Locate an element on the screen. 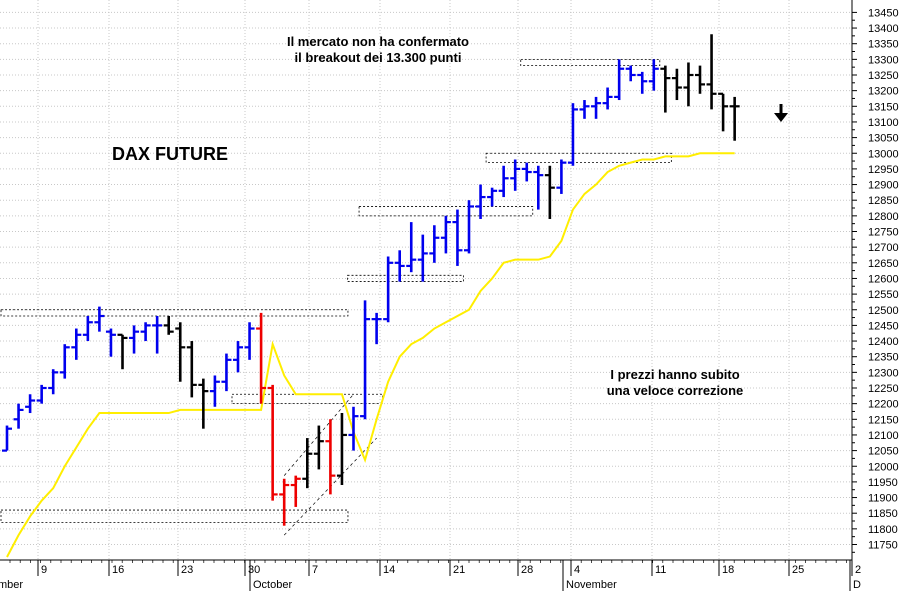  y-tick-label: 12650 is located at coordinates (883, 264).